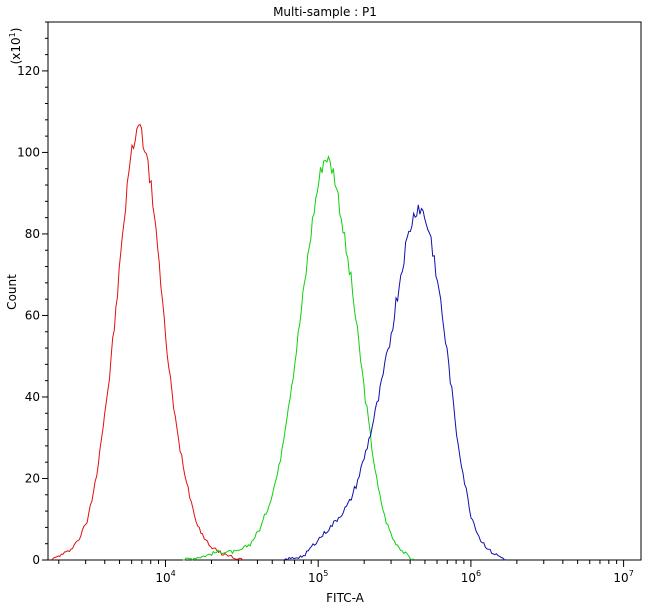 This screenshot has width=650, height=608. Describe the element at coordinates (16, 50) in the screenshot. I see `y-multiplier-base: (x10` at that location.